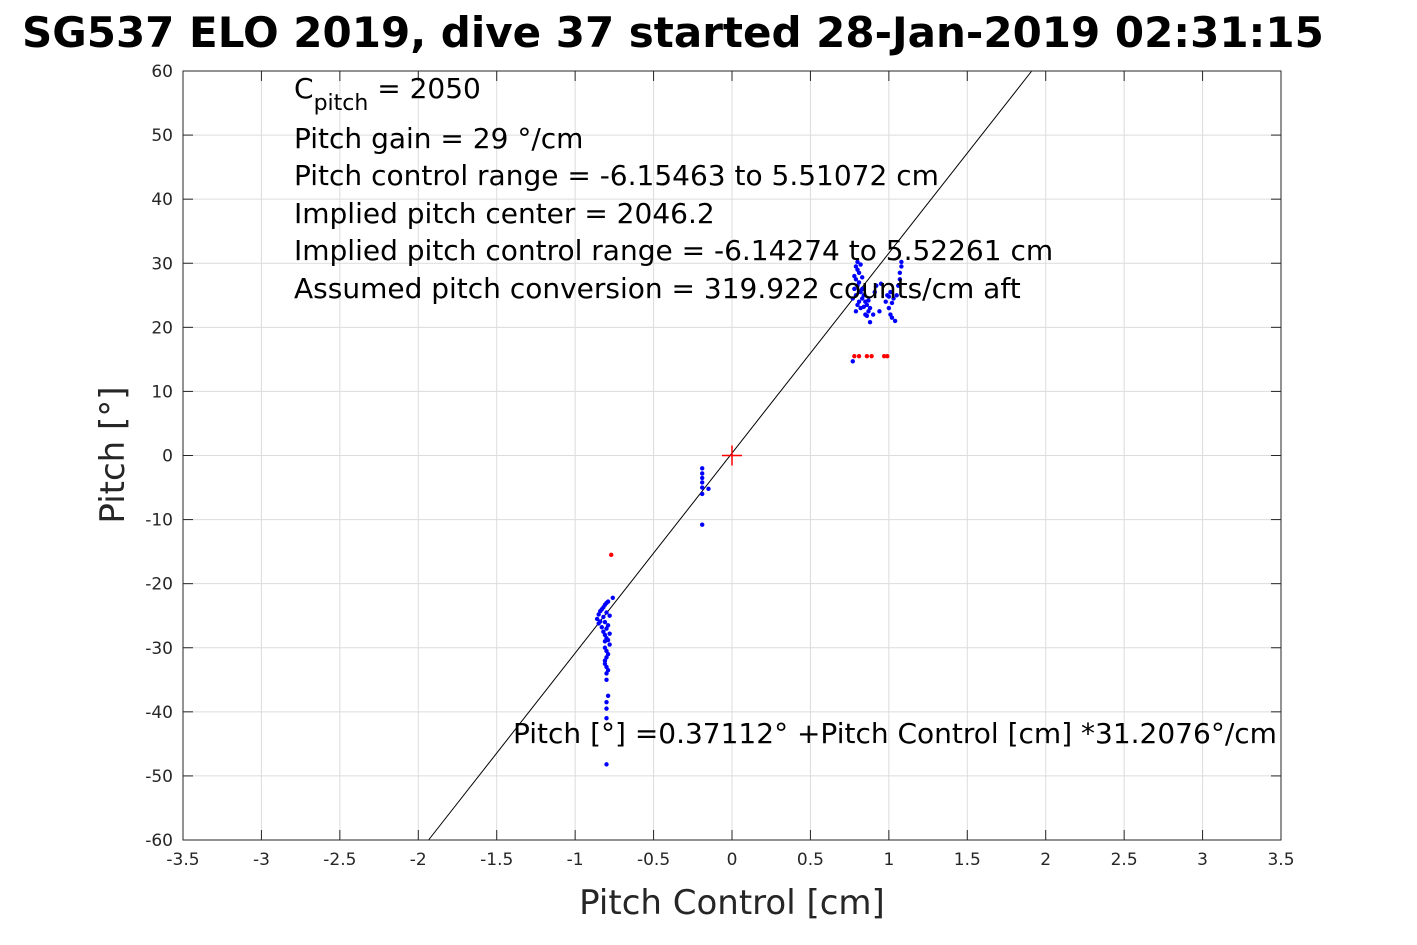 The image size is (1417, 945). I want to click on x-axis-label: Pitch Control [cm], so click(732, 903).